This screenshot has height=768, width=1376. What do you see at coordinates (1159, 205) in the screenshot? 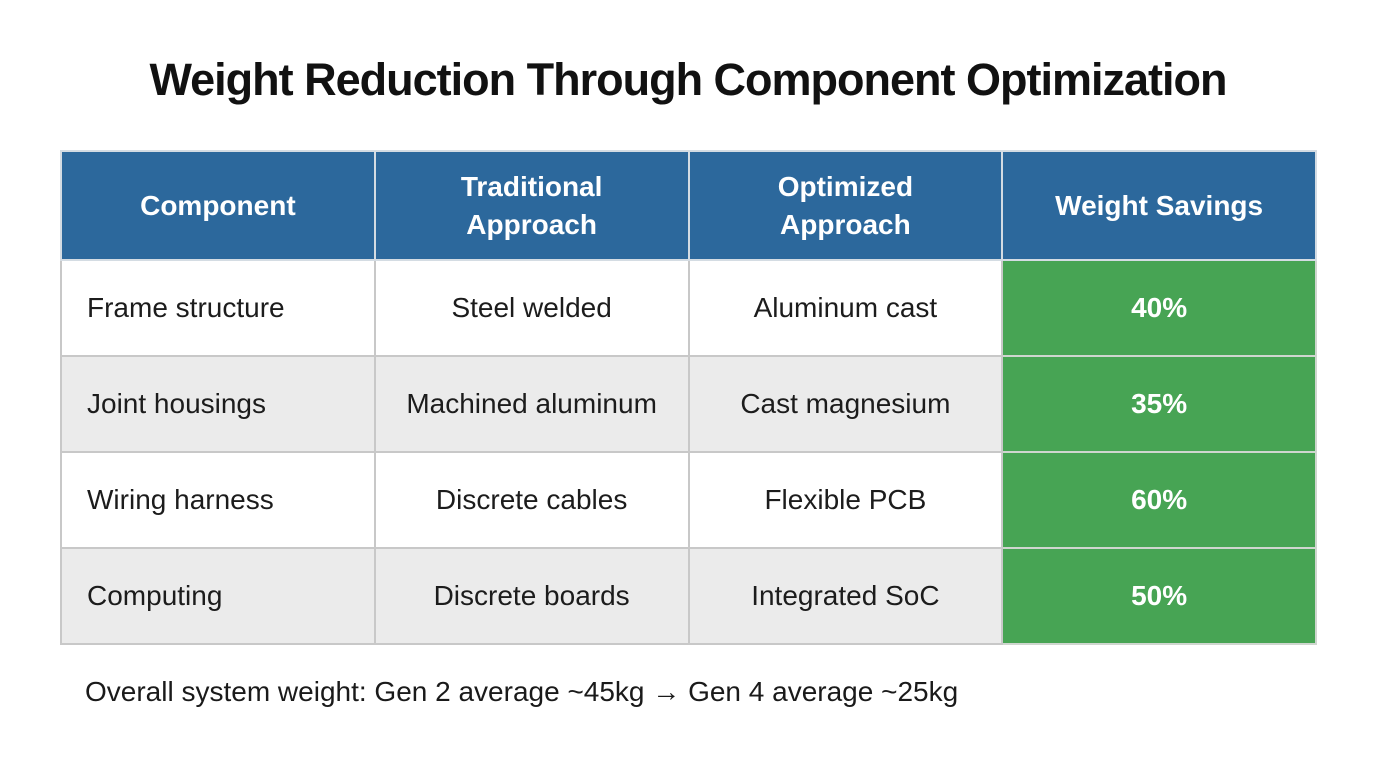
I see `header-weight-savings: Weight Savings` at bounding box center [1159, 205].